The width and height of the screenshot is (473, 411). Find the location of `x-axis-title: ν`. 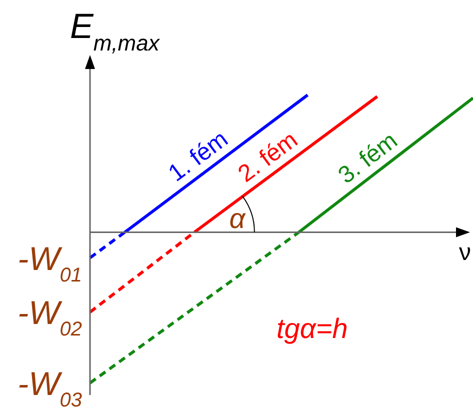

x-axis-title: ν is located at coordinates (465, 252).